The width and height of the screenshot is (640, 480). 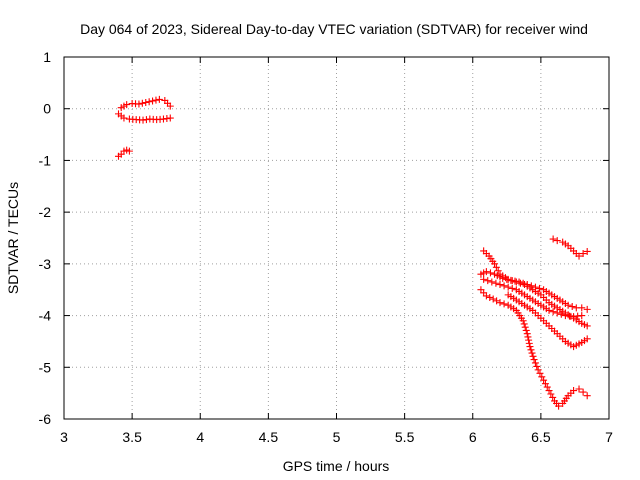 I want to click on x-axis-label: GPS time / hours, so click(x=336, y=466).